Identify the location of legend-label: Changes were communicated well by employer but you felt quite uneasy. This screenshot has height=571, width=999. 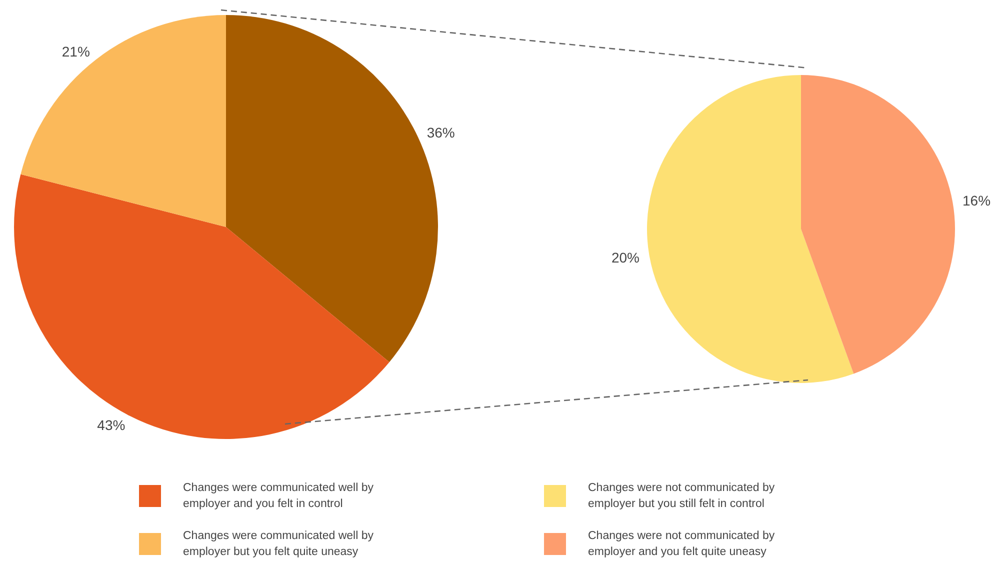
(278, 544).